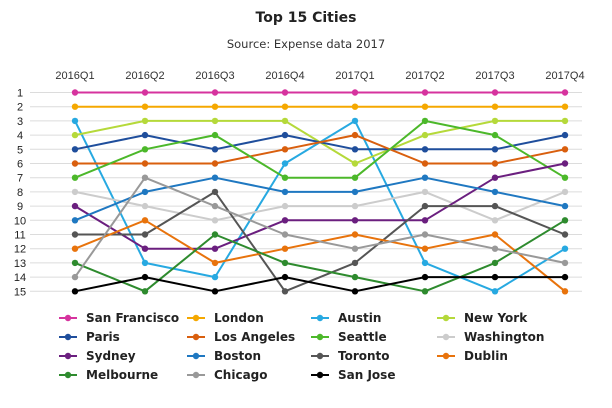 Image resolution: width=612 pixels, height=408 pixels. What do you see at coordinates (472, 356) in the screenshot?
I see `legend-item: Dublin` at bounding box center [472, 356].